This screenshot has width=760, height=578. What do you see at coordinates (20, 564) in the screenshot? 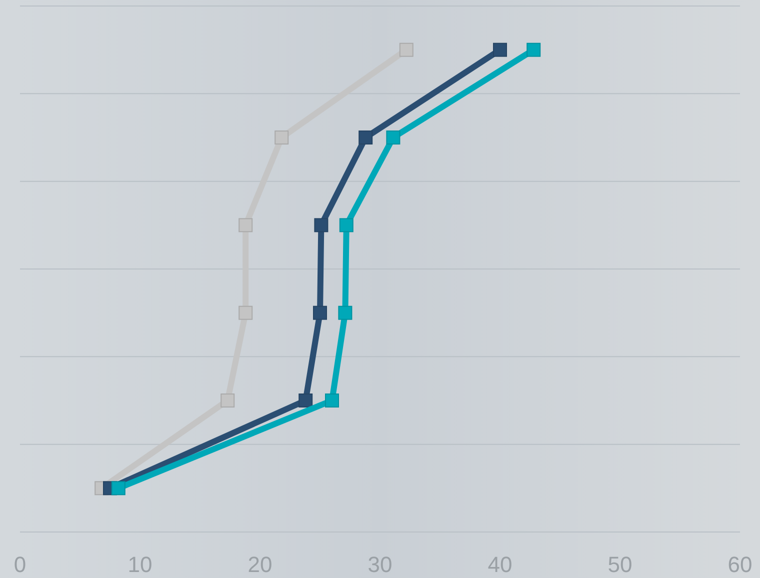
I see `x-tick-label: 0` at bounding box center [20, 564].